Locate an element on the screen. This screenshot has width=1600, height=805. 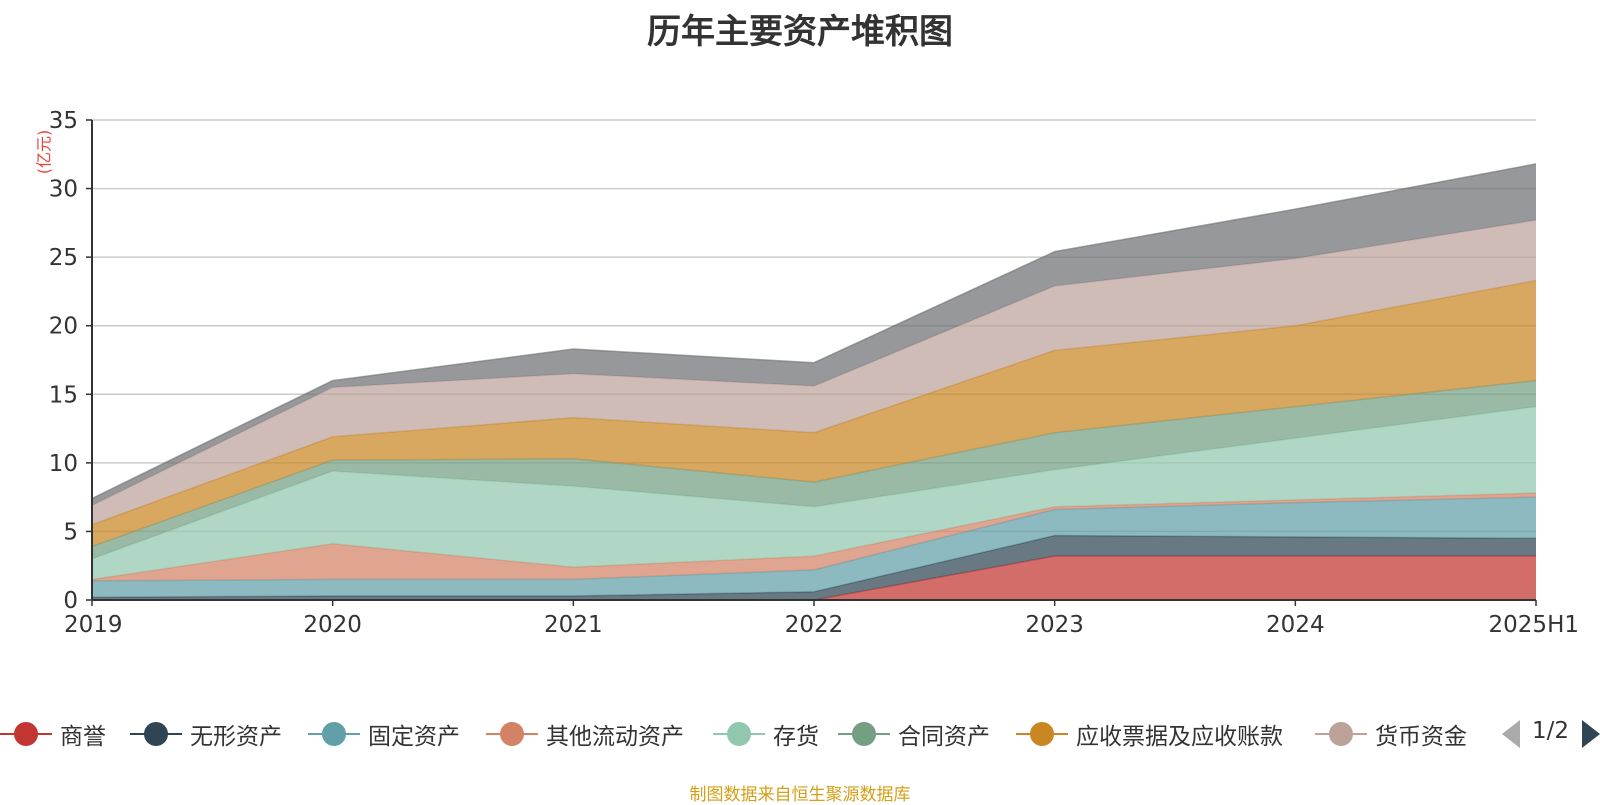
x-tick-label: 2020 is located at coordinates (332, 625).